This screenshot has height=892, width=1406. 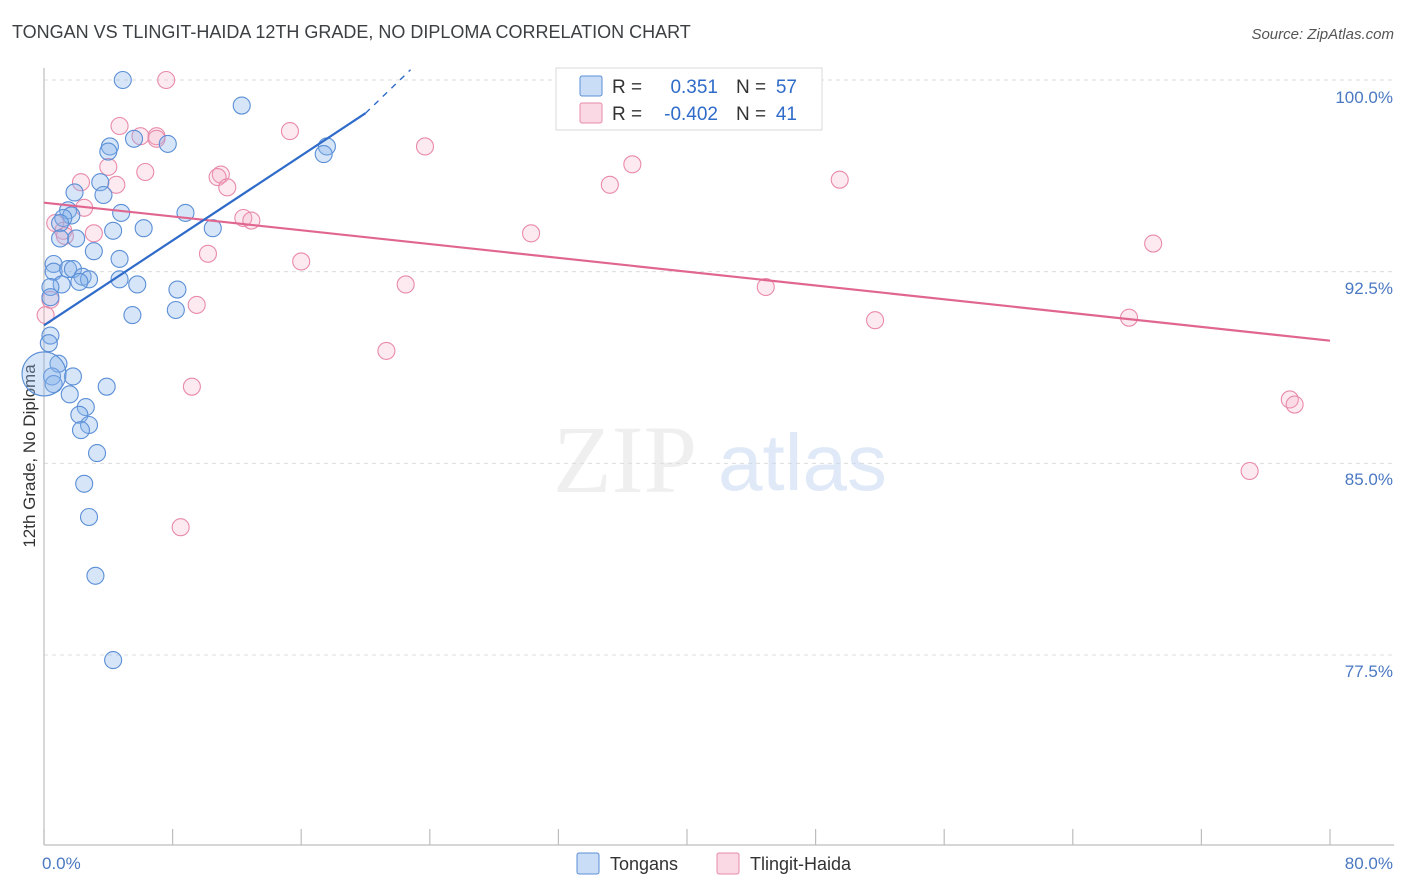 I want to click on legend-r-label-tlingit-haida: R =, so click(x=627, y=114).